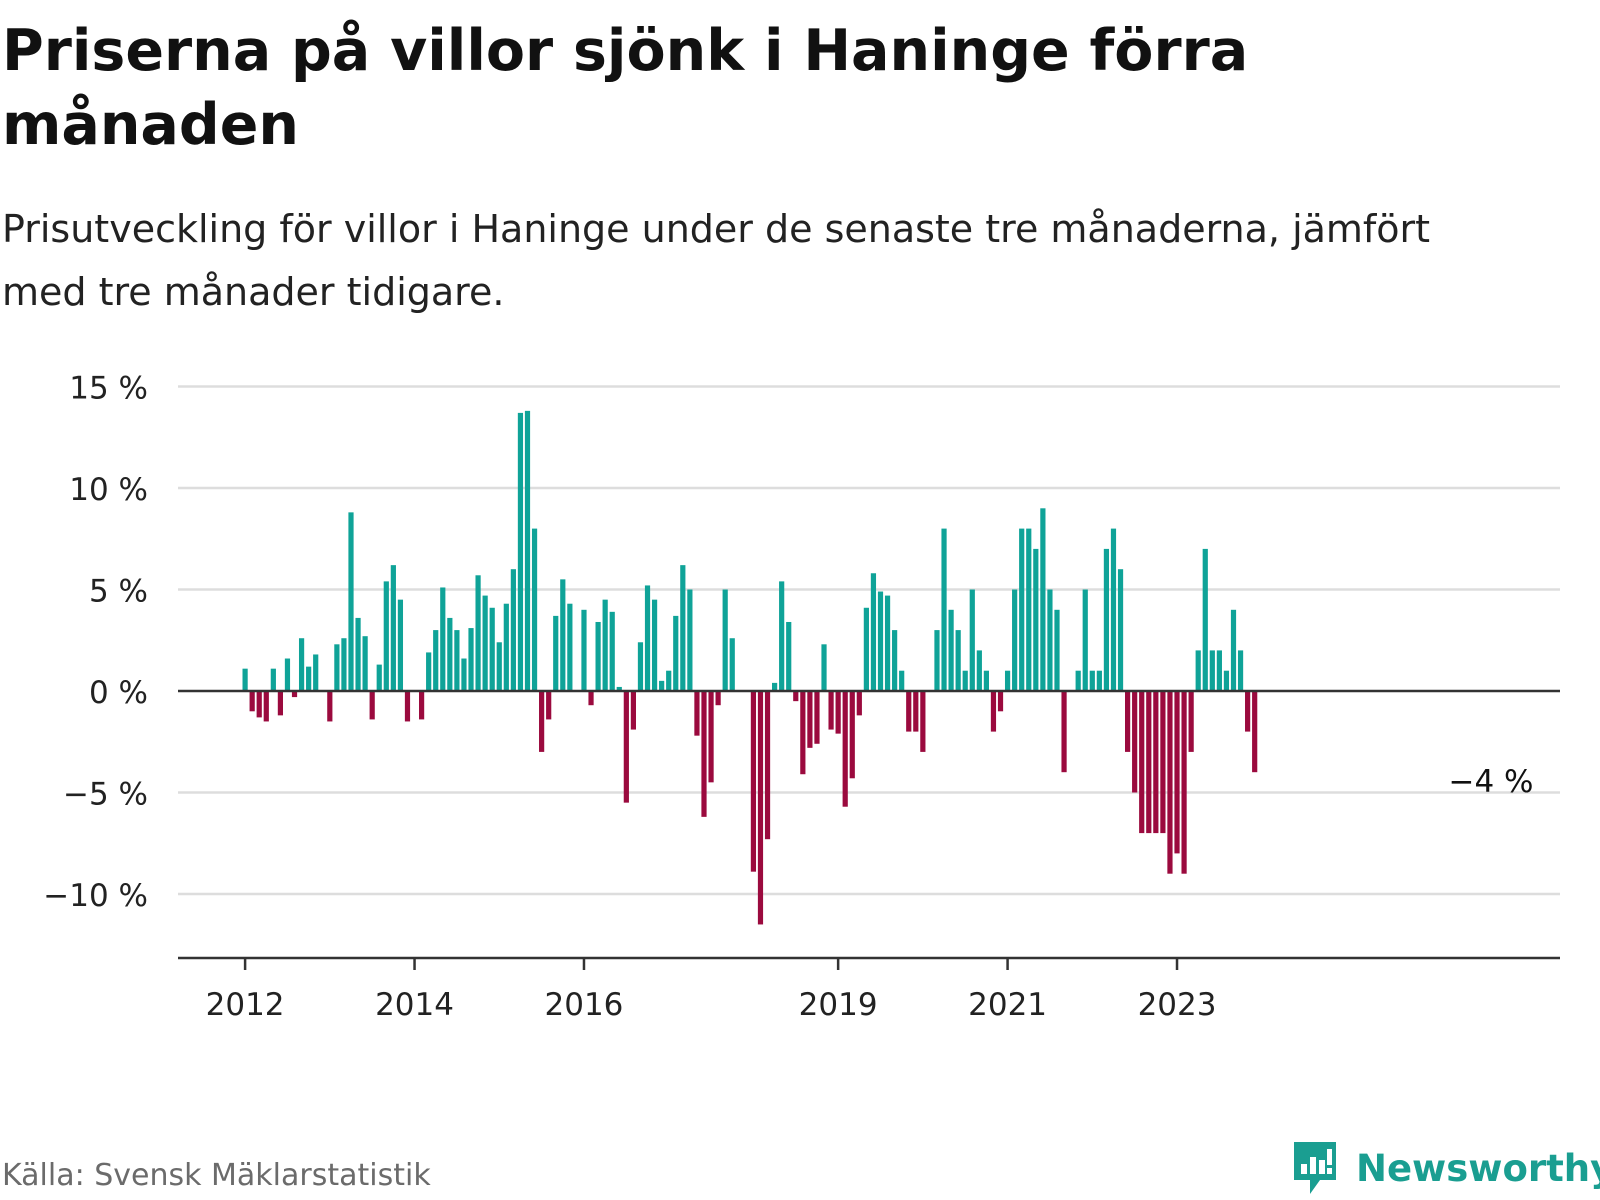 The height and width of the screenshot is (1200, 1600). I want to click on x-tick-label: 2021, so click(1007, 1005).